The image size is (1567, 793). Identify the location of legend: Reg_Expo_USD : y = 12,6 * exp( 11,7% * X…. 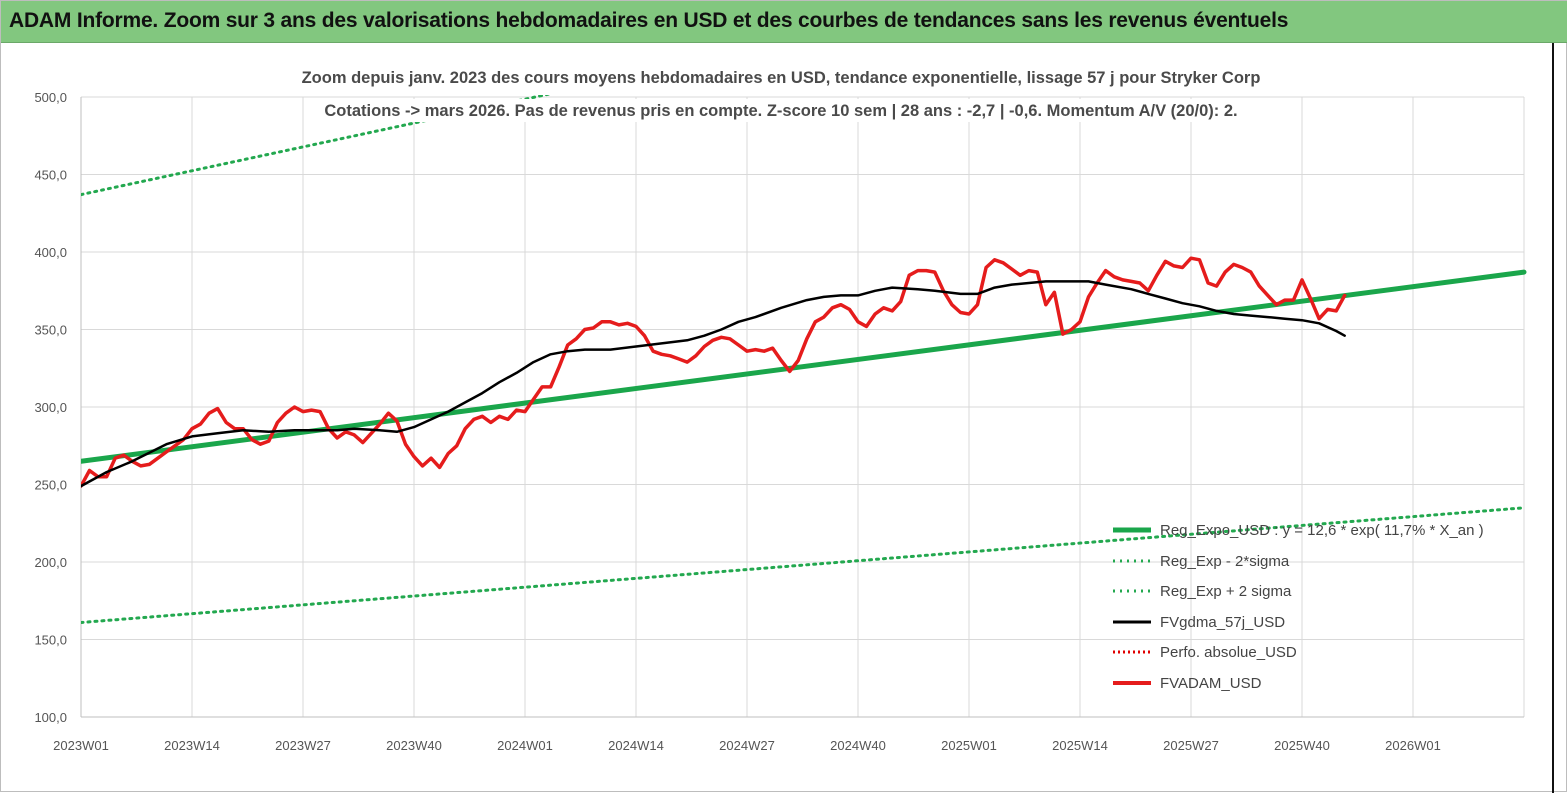
(1298, 607).